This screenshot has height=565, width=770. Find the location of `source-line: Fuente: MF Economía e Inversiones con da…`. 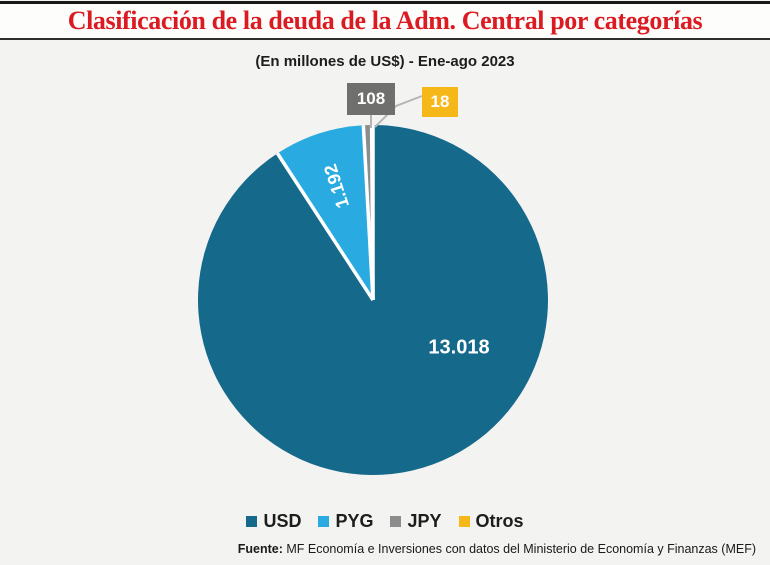

source-line: Fuente: MF Economía e Inversiones con da… is located at coordinates (497, 549).